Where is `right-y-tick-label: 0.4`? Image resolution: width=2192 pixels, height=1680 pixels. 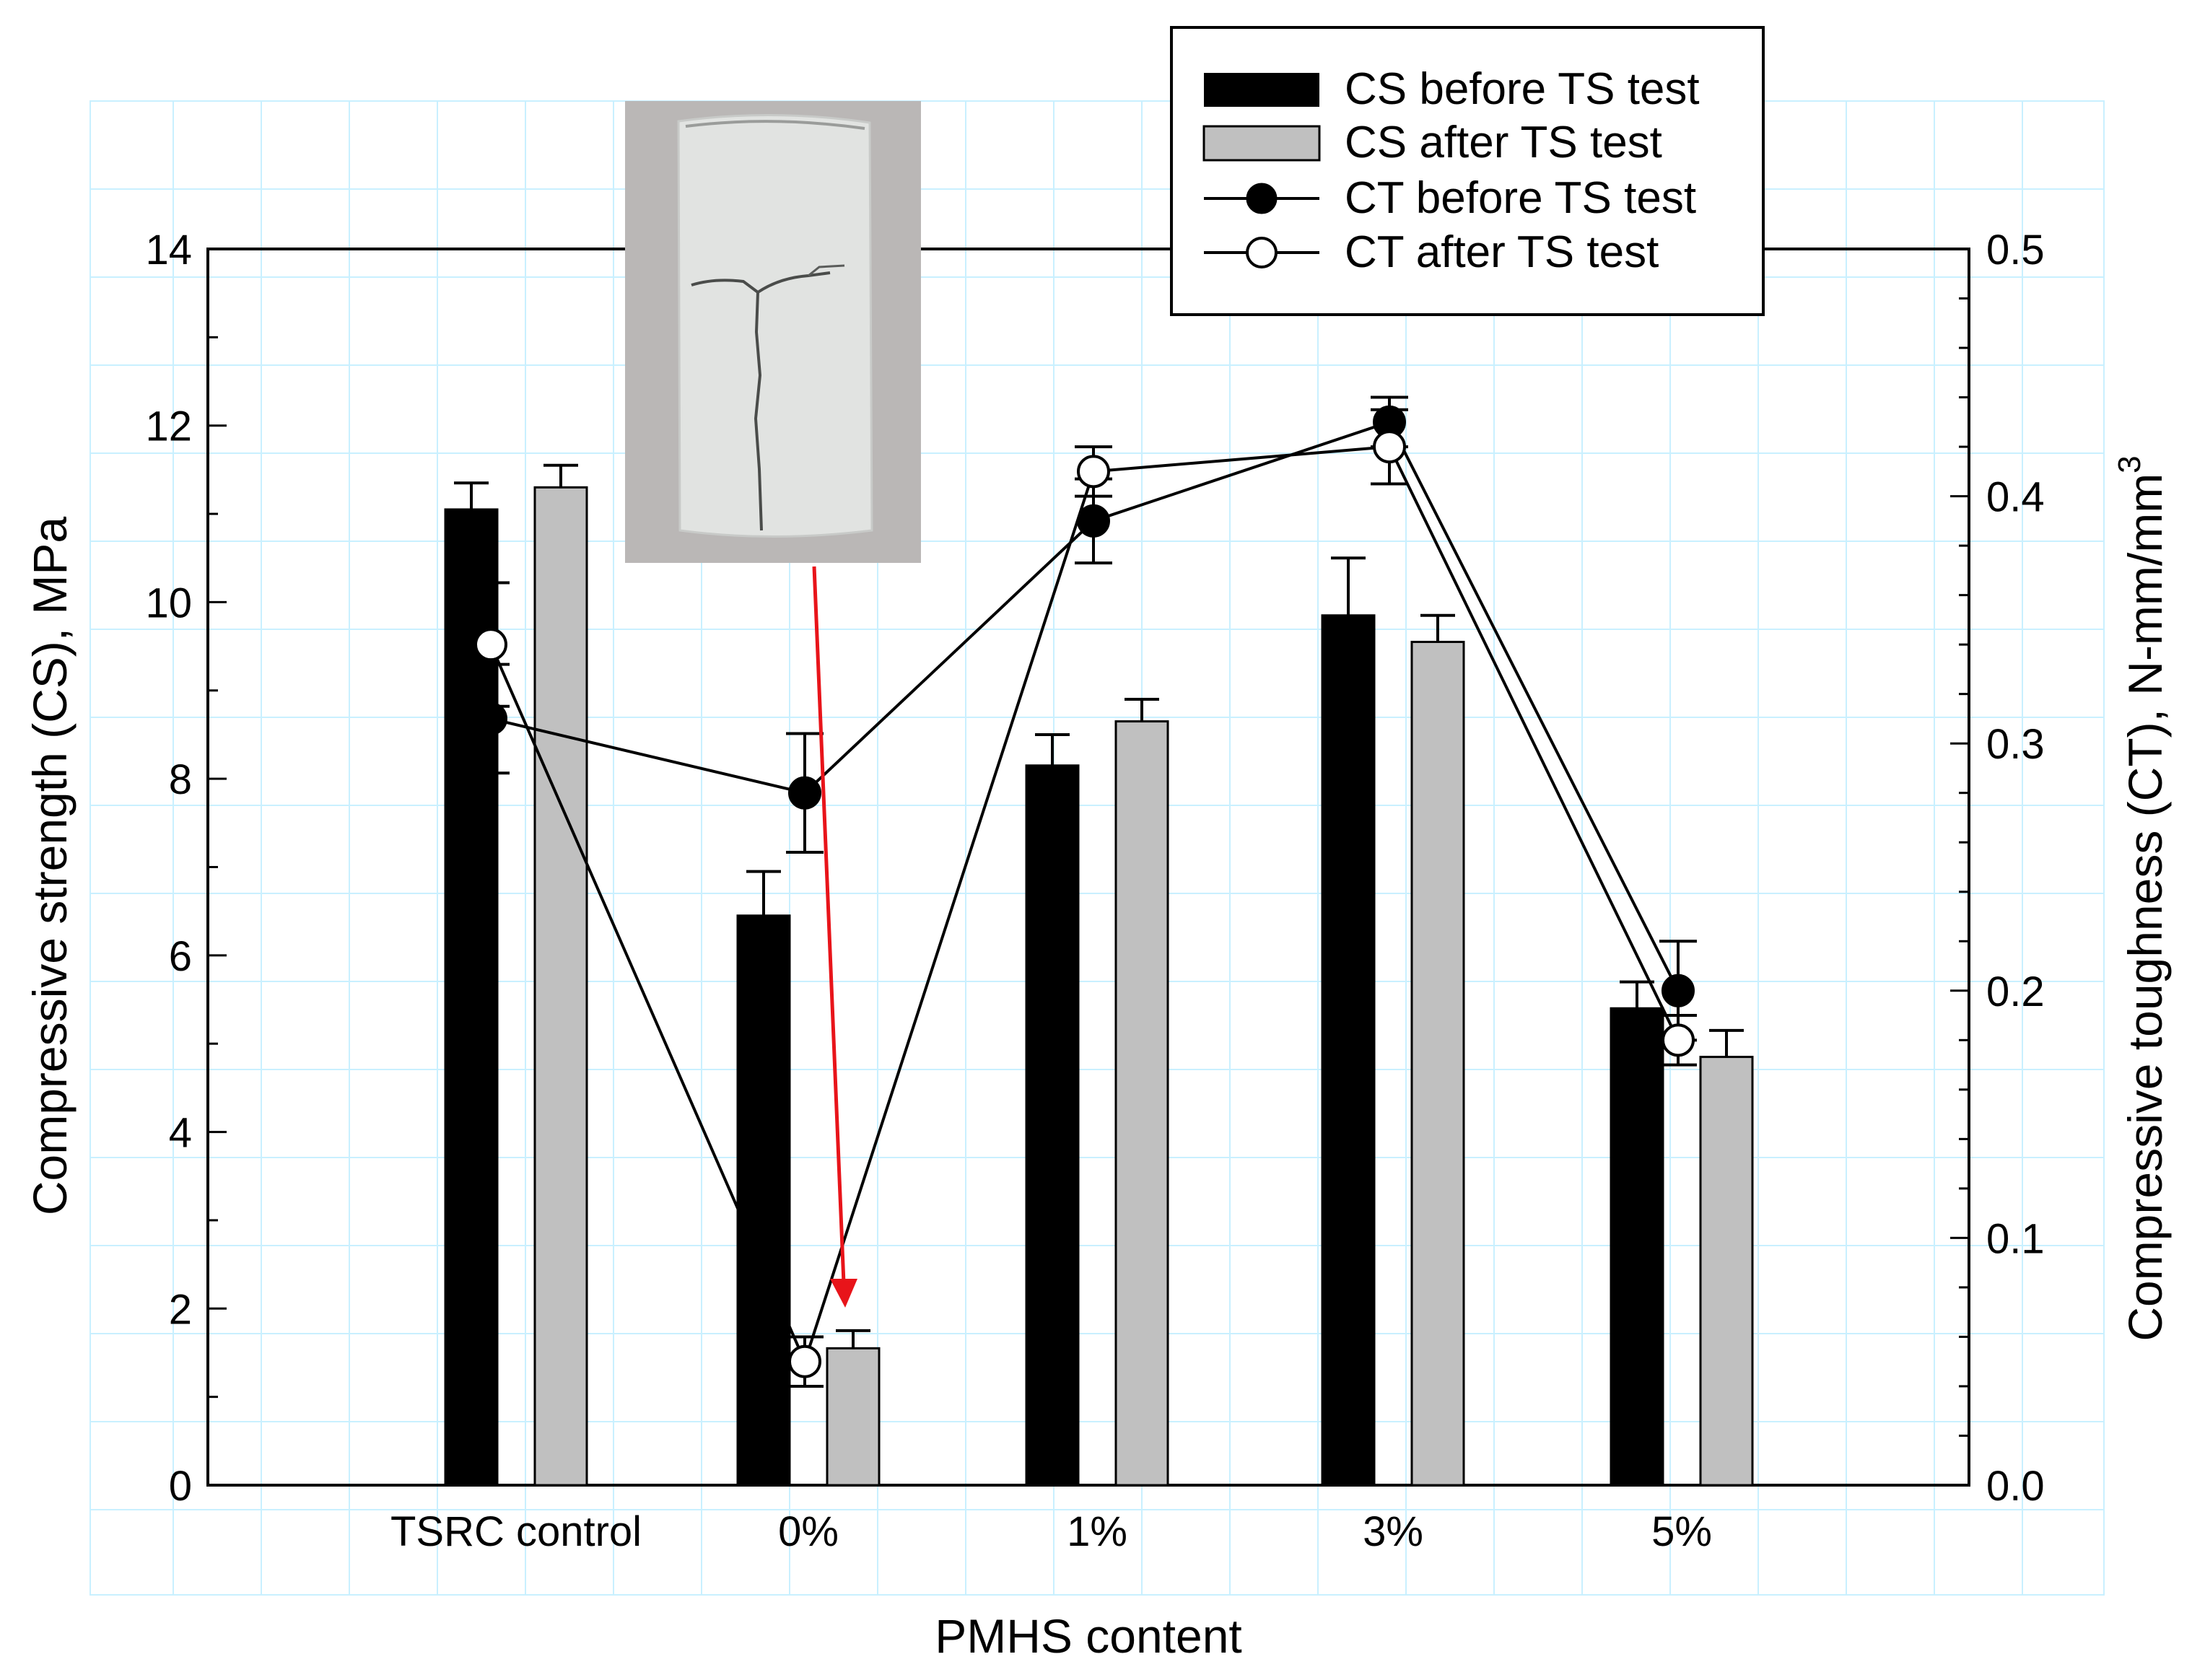 right-y-tick-label: 0.4 is located at coordinates (2015, 497).